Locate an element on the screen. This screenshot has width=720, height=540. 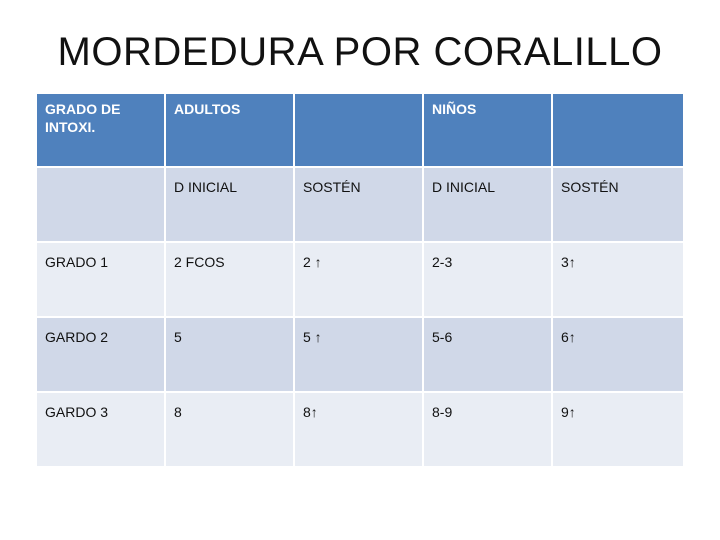
table-cell: 2 ↑ is located at coordinates (358, 279).